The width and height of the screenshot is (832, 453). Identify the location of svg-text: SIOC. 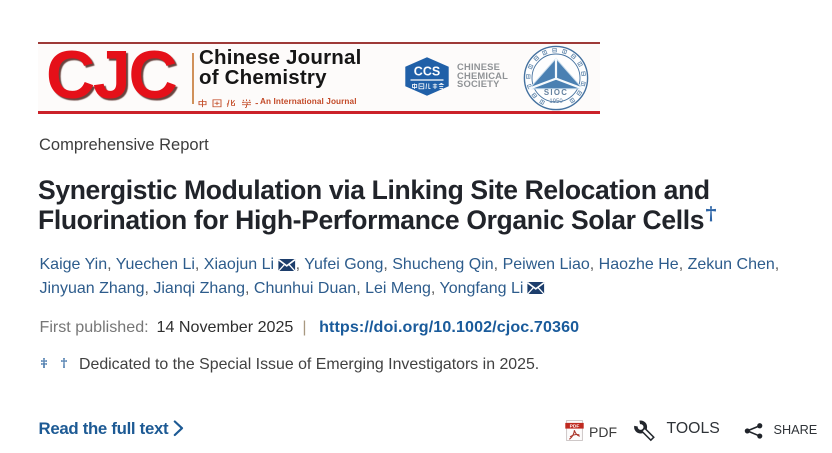
(556, 92).